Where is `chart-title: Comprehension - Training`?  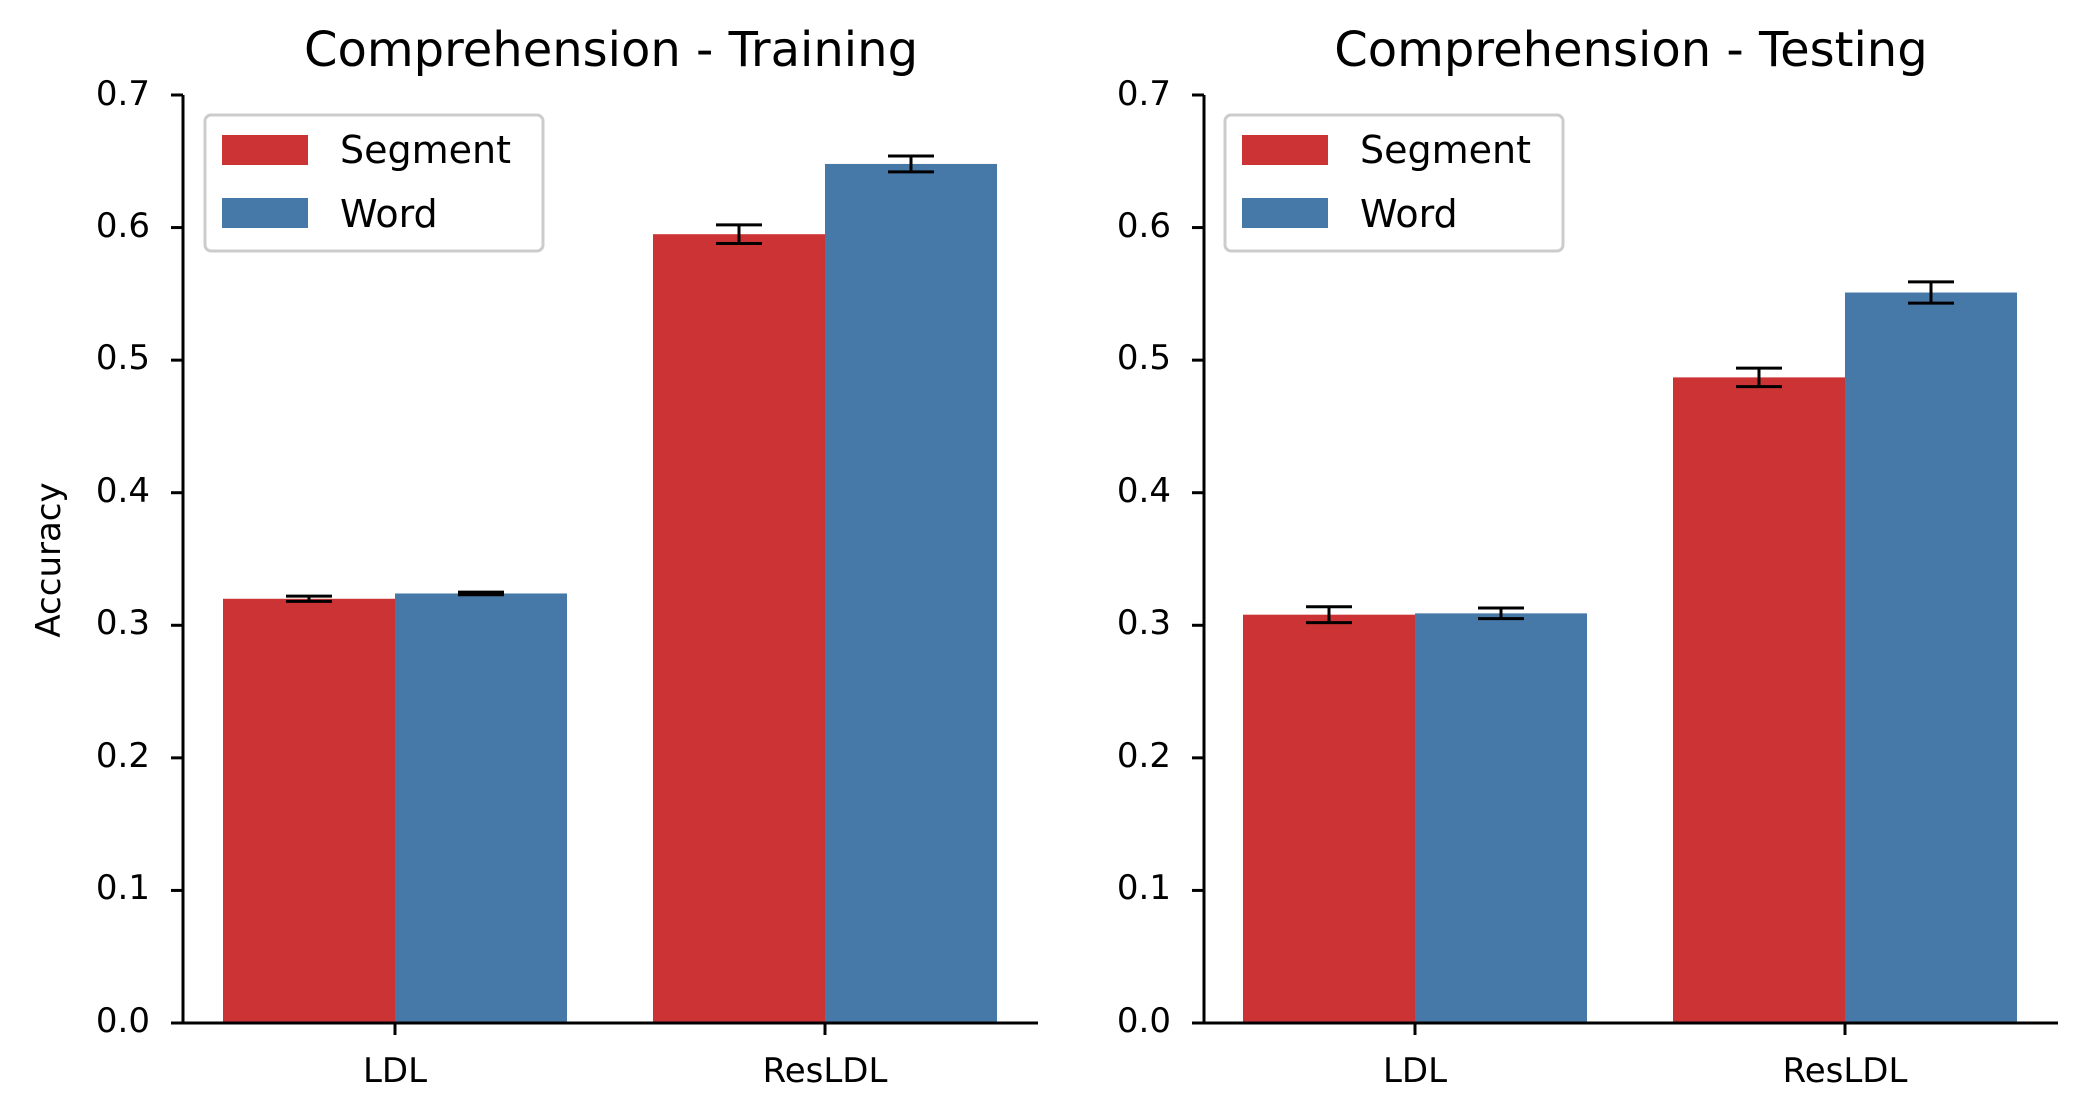
chart-title: Comprehension - Training is located at coordinates (611, 50).